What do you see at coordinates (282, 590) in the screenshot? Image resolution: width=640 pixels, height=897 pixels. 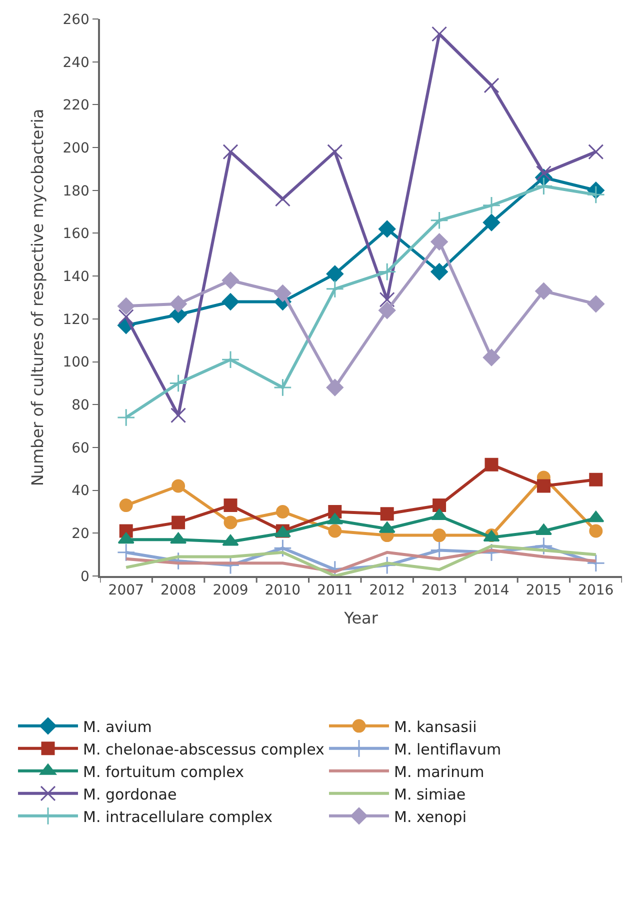 I see `x-tick-label: 2010` at bounding box center [282, 590].